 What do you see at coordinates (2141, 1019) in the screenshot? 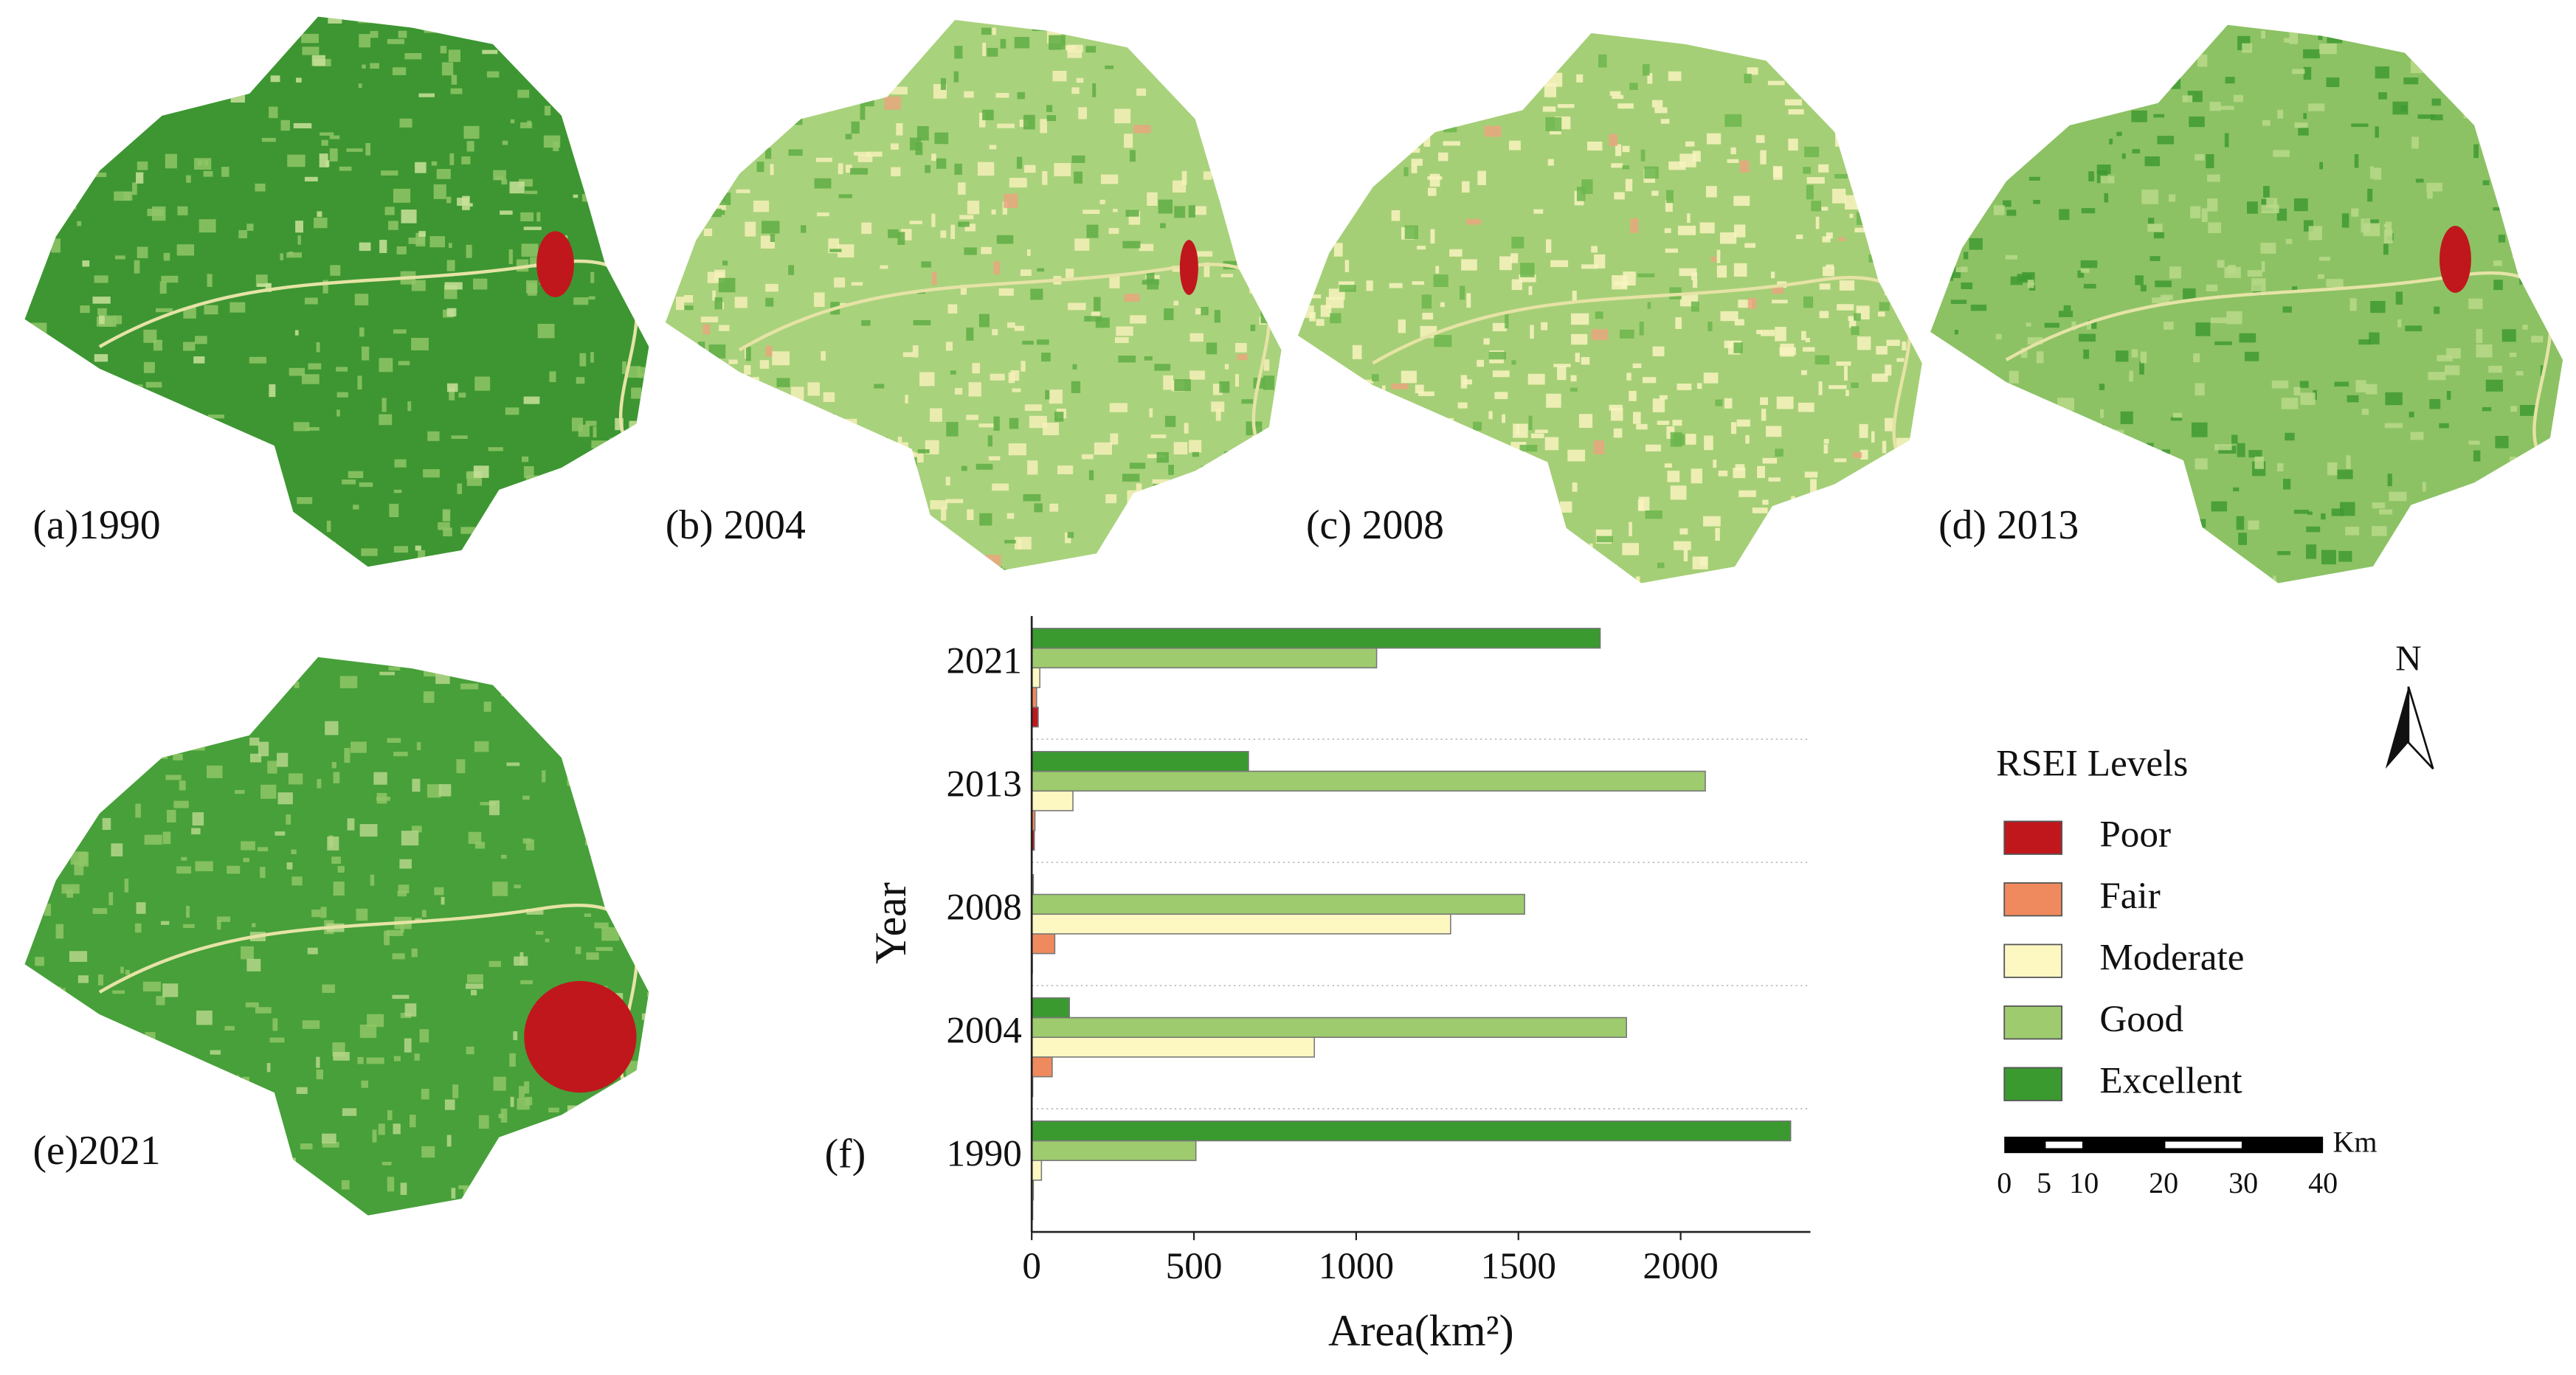
I see `legend-label: Good` at bounding box center [2141, 1019].